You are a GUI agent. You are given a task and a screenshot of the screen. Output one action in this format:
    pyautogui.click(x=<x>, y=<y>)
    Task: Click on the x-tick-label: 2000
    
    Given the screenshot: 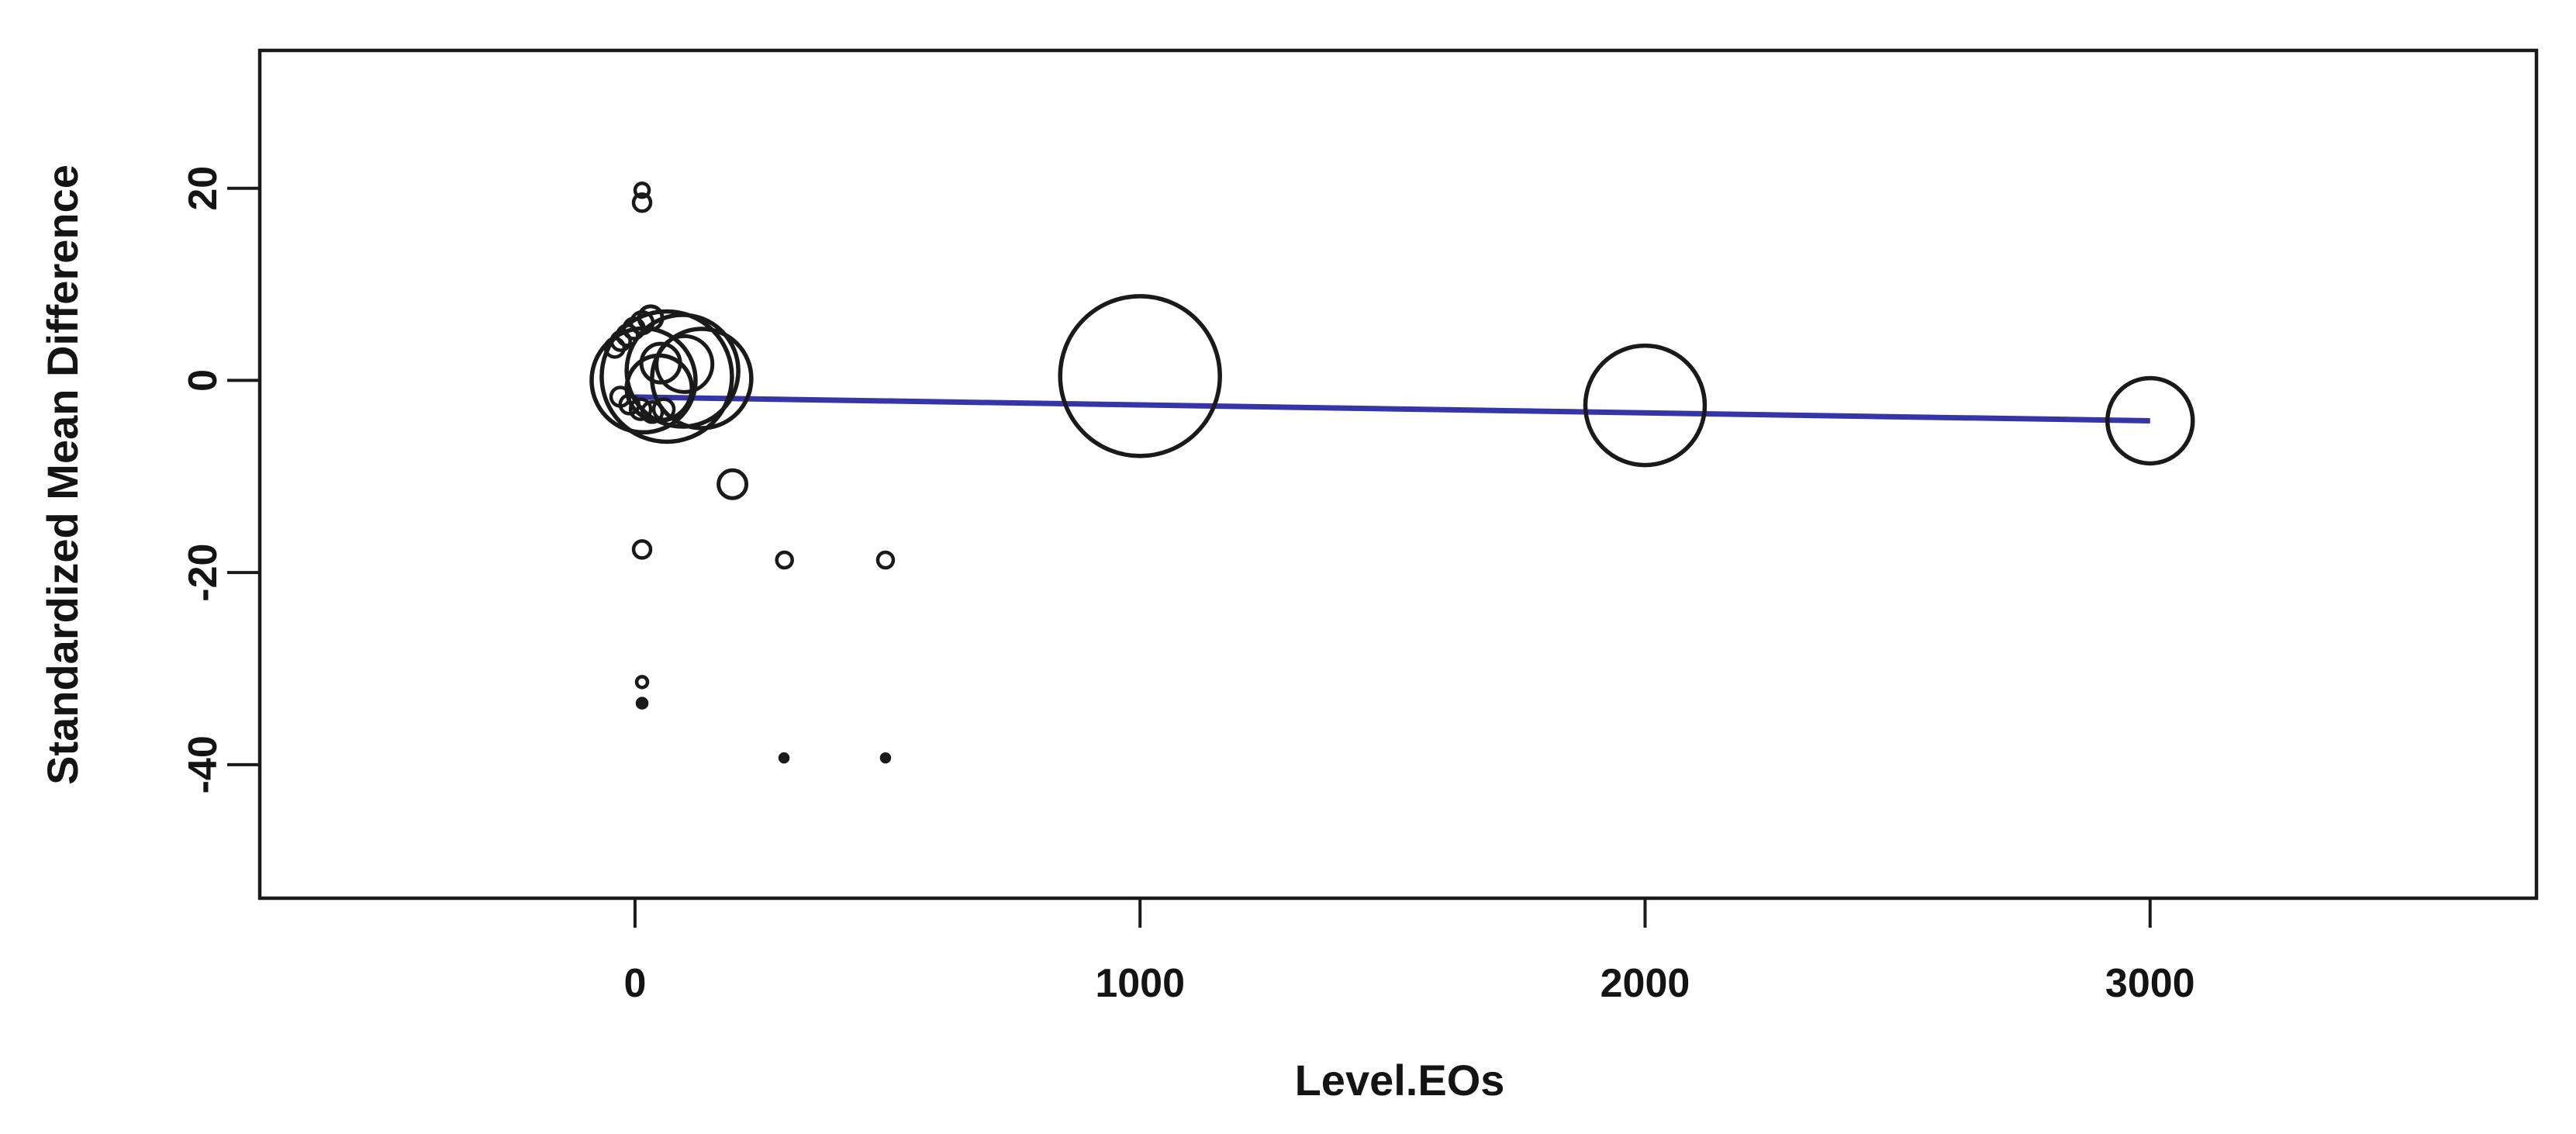 What is the action you would take?
    pyautogui.click(x=1646, y=983)
    